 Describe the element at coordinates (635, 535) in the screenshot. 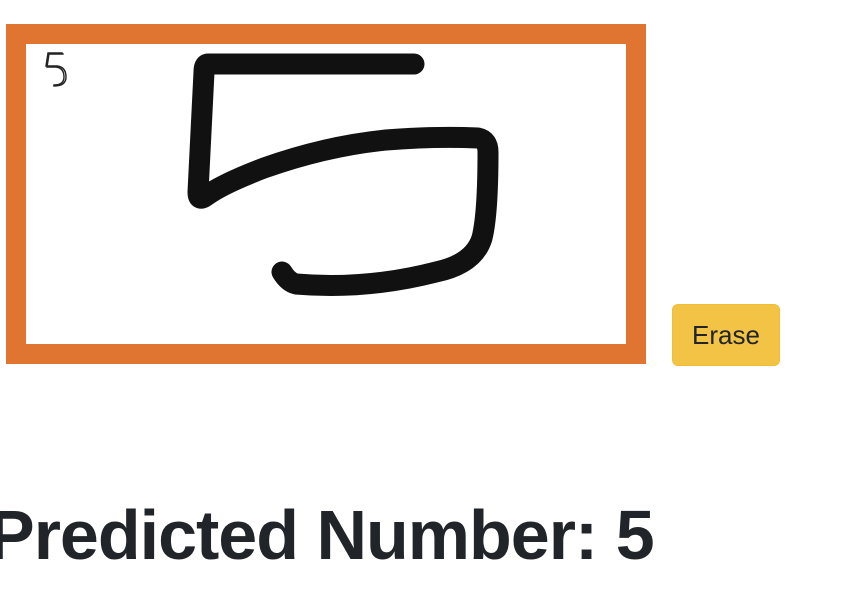

I see `predicted-number-value: 5` at that location.